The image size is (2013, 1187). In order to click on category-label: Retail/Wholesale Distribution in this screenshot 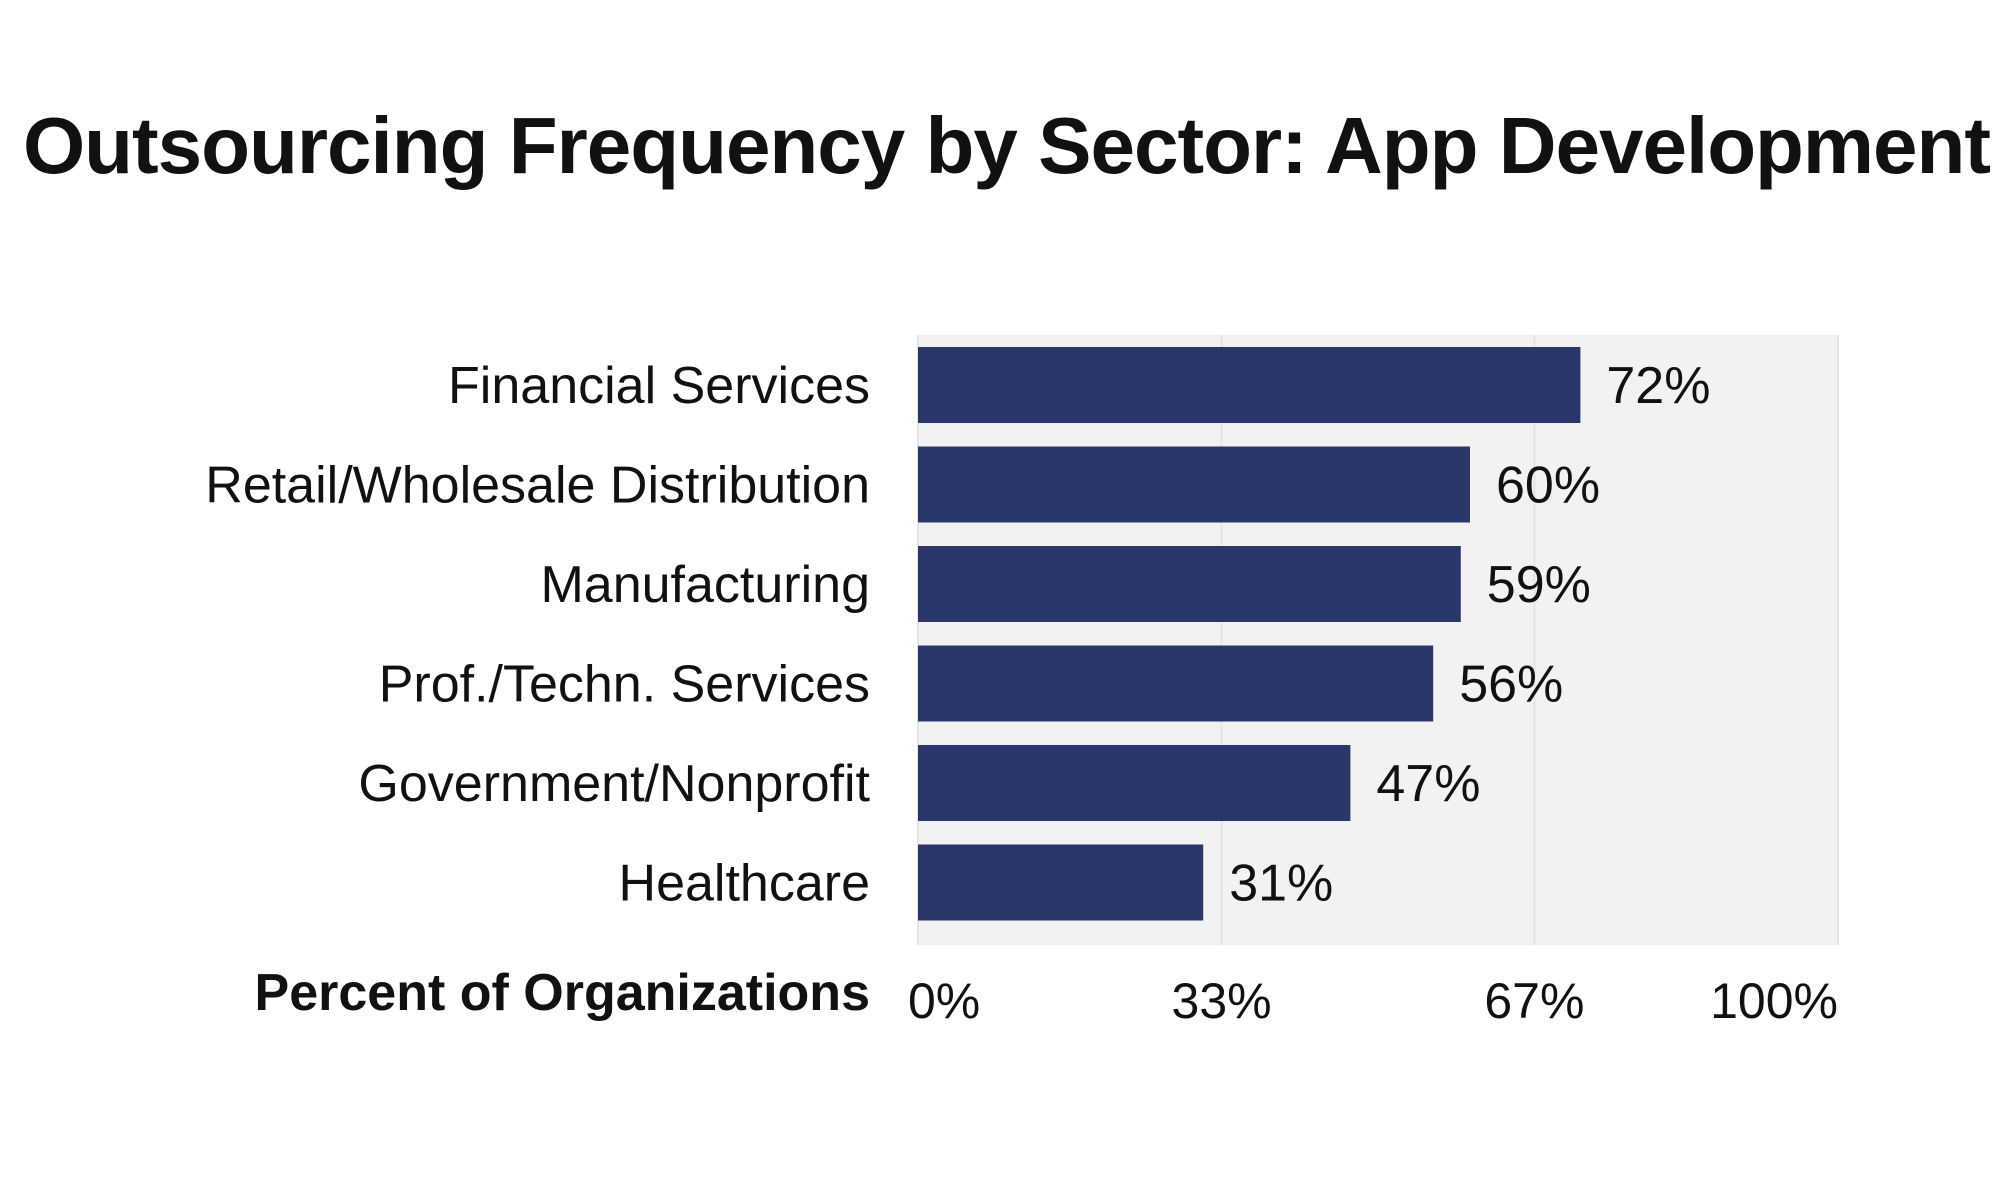, I will do `click(537, 486)`.